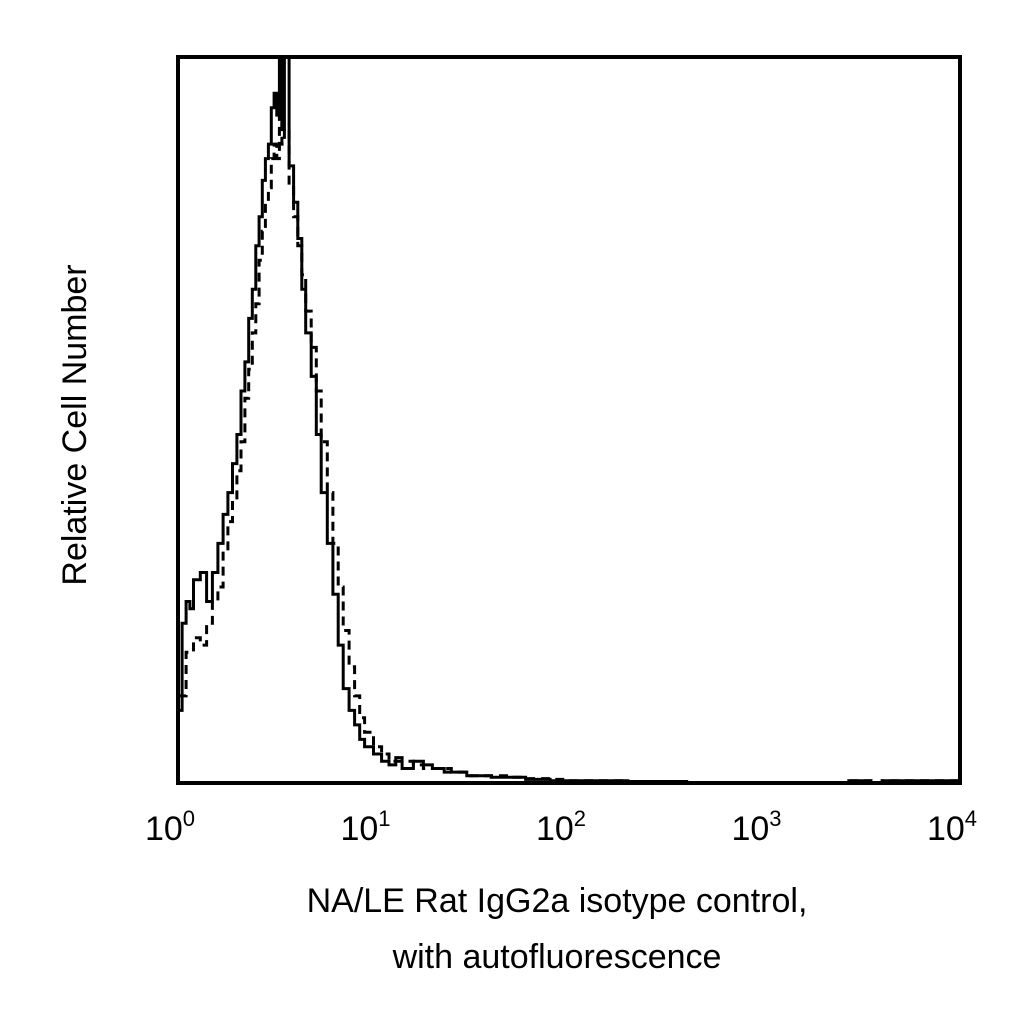 The width and height of the screenshot is (1024, 1024). I want to click on x-tick-label: 10⁰, so click(170, 827).